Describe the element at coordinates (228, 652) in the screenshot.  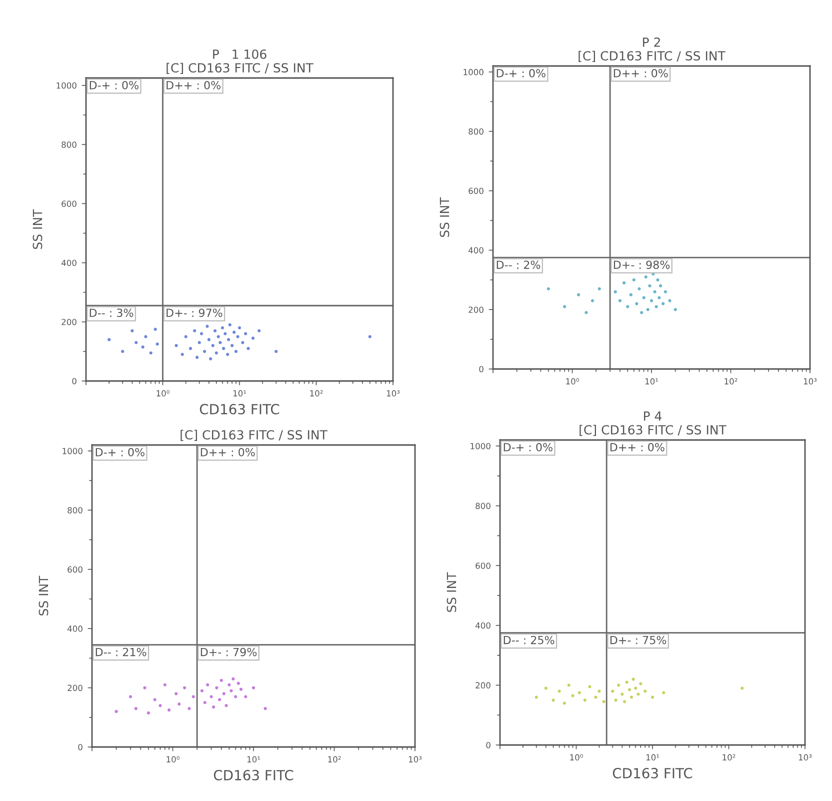
I see `annotation: D+- : 79%` at that location.